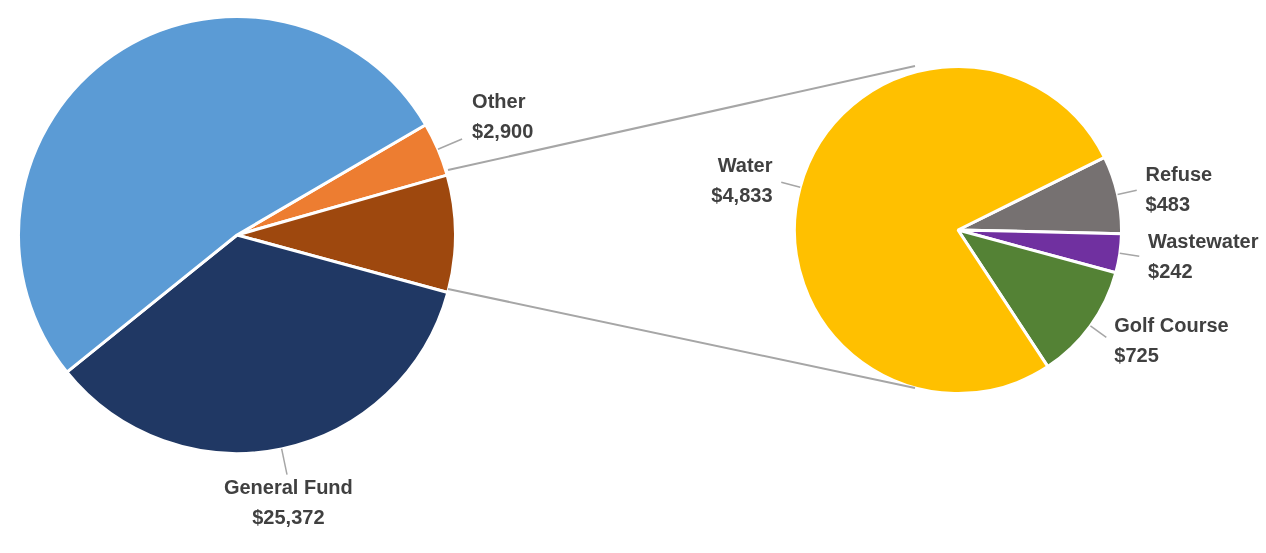 This screenshot has width=1266, height=553. Describe the element at coordinates (288, 487) in the screenshot. I see `slice-label: General Fund` at that location.